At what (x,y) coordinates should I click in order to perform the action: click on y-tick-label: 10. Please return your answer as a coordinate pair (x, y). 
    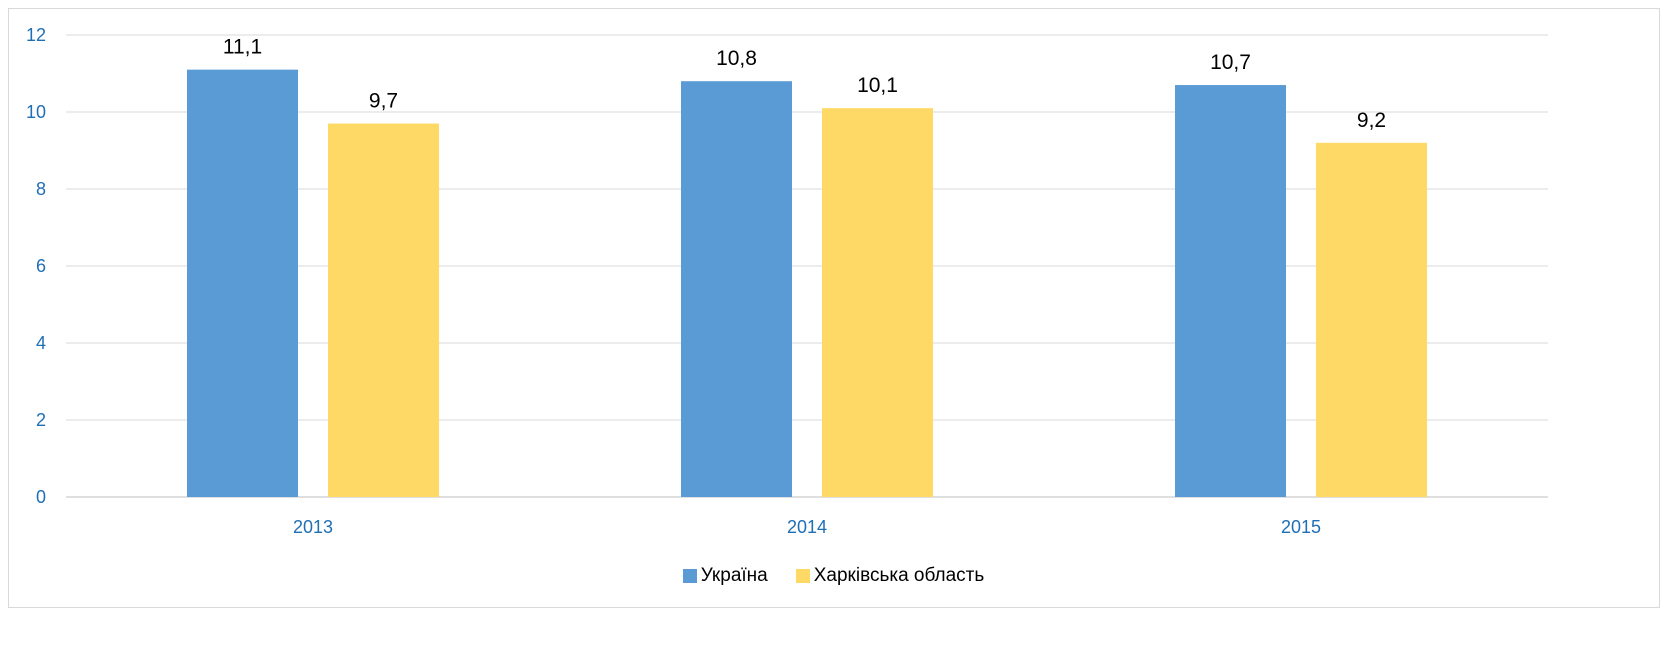
    Looking at the image, I should click on (36, 112).